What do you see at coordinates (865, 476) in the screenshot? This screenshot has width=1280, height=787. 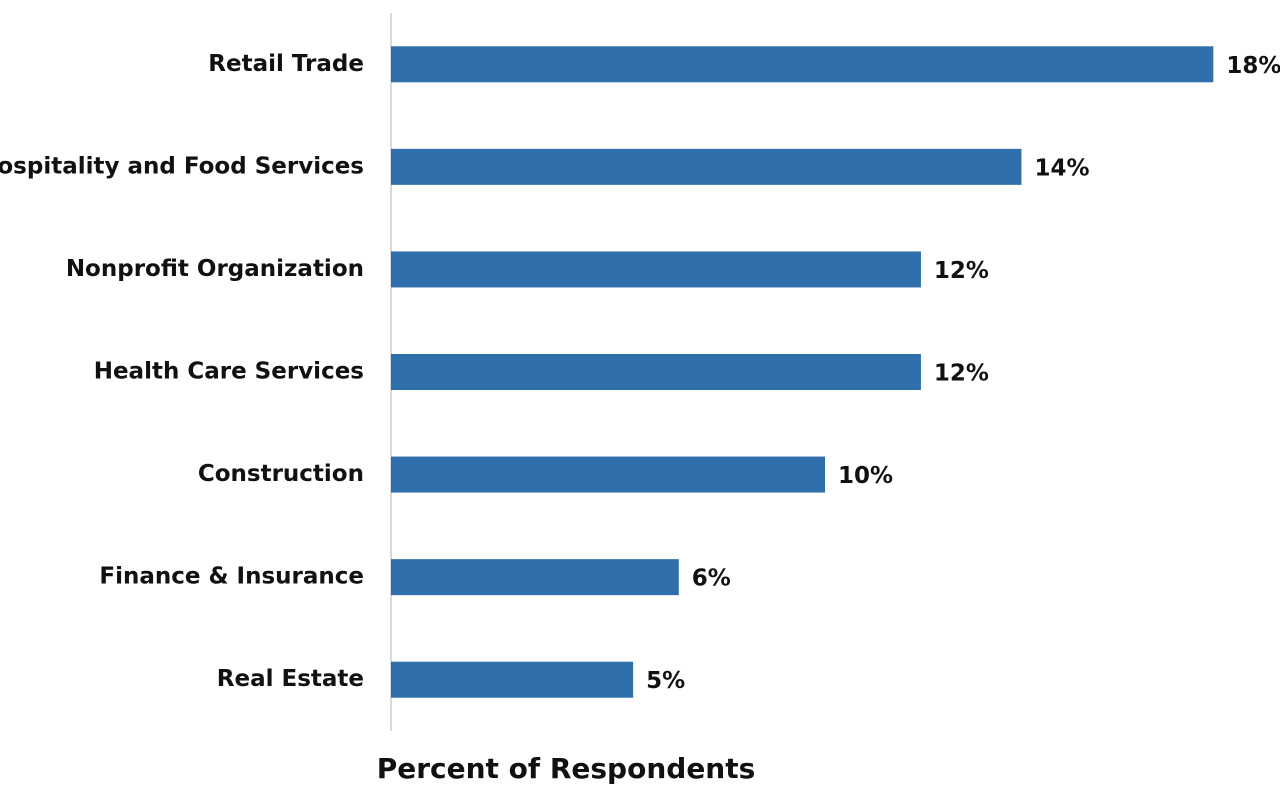 I see `data-label: 10%` at bounding box center [865, 476].